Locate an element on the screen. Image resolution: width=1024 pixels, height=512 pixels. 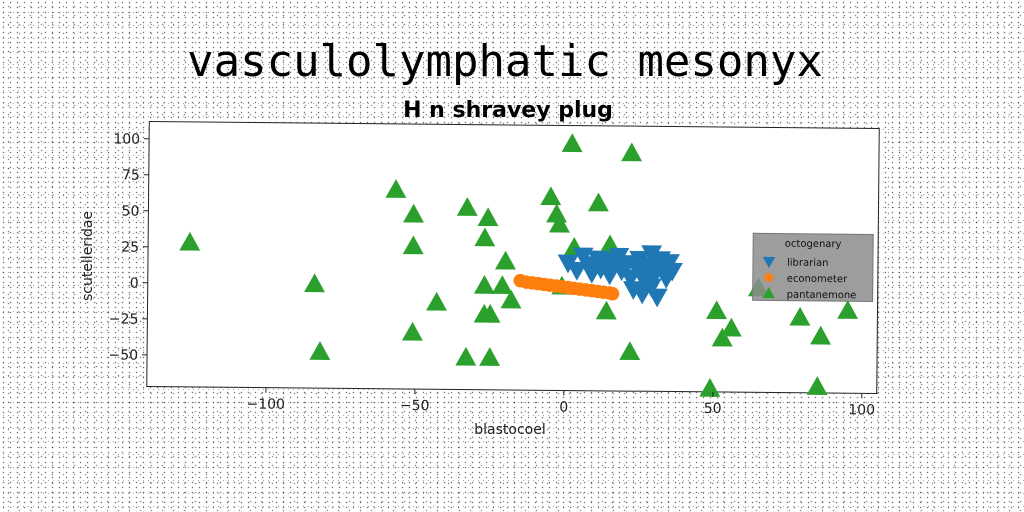
x-tick-label: 100 is located at coordinates (861, 410).